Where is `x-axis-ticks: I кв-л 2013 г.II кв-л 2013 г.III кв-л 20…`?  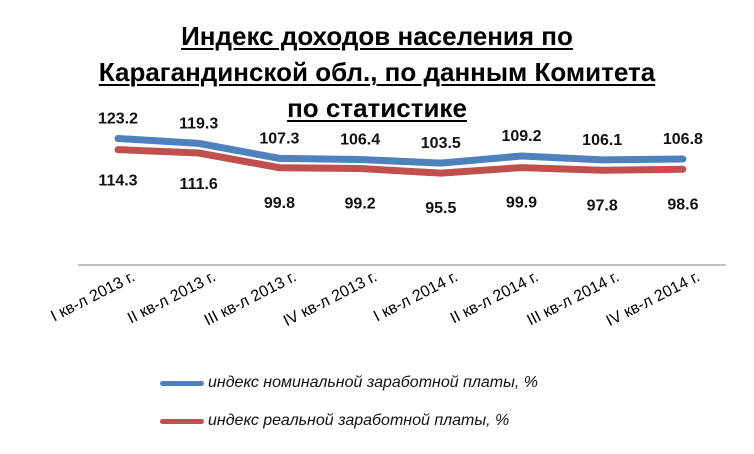
x-axis-ticks: I кв-л 2013 г.II кв-л 2013 г.III кв-л 20… is located at coordinates (375, 299).